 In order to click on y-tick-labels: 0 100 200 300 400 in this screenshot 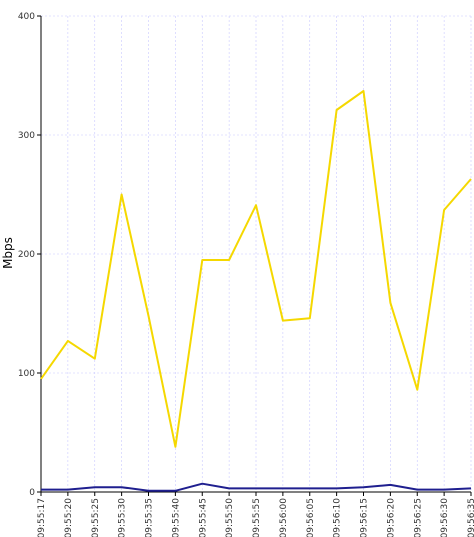, I will do `click(29, 255)`.